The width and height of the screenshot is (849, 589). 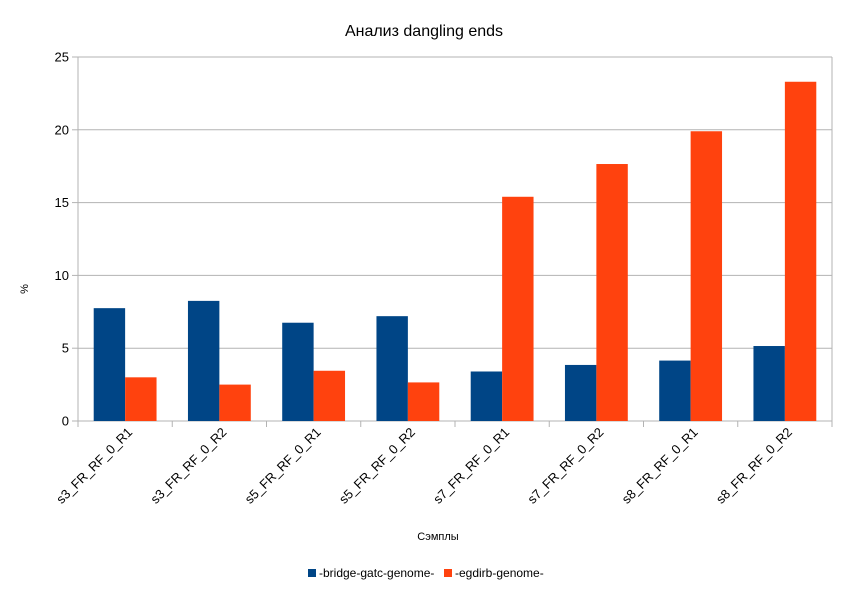 I want to click on x-tick-label: s5_FR_RF_0_R2, so click(x=377, y=466).